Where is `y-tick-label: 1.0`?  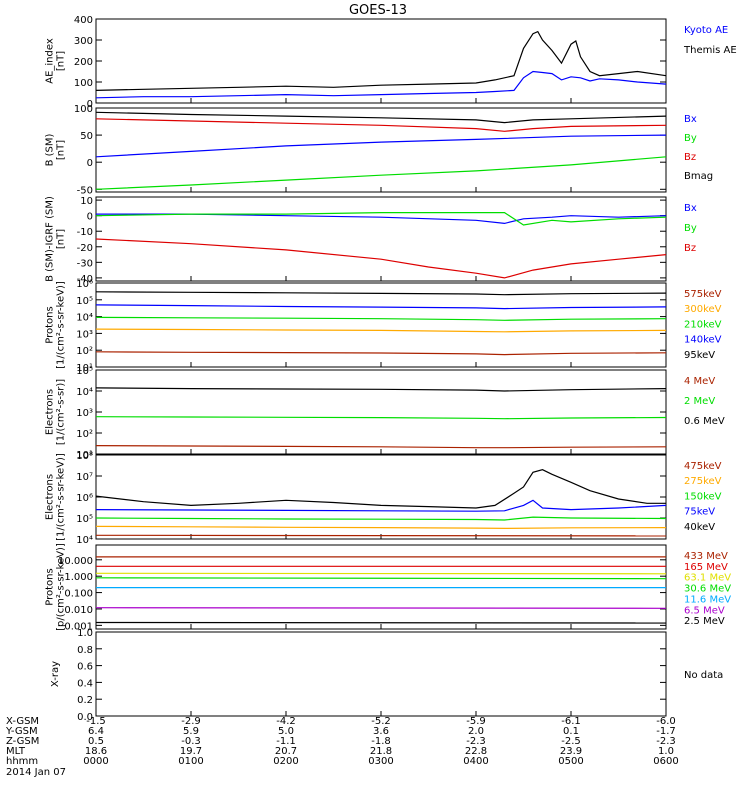
y-tick-label: 1.0 is located at coordinates (85, 633).